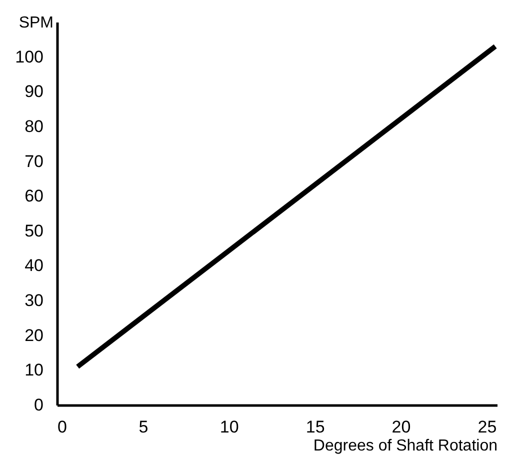 This screenshot has height=471, width=509. I want to click on y-tick-label: 60, so click(34, 196).